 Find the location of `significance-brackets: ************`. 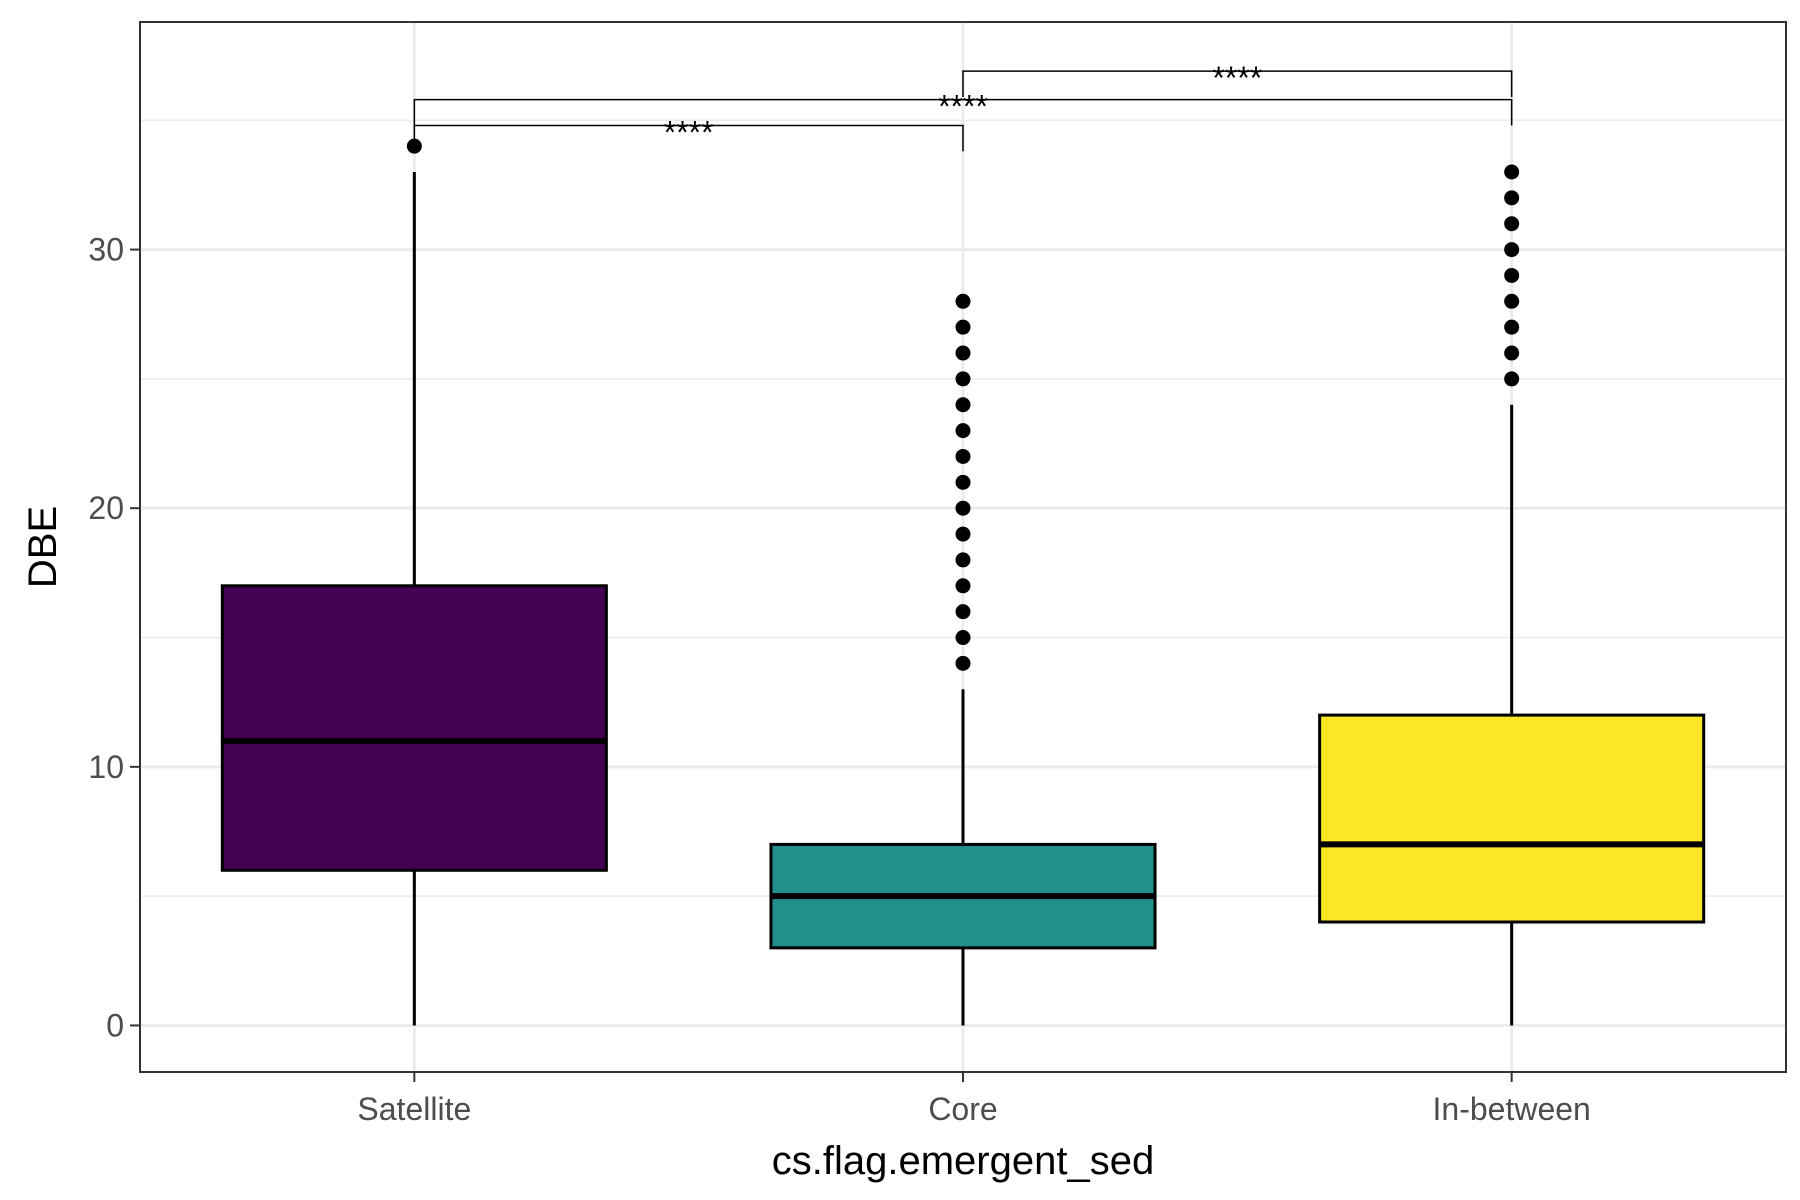

significance-brackets: ************ is located at coordinates (963, 106).